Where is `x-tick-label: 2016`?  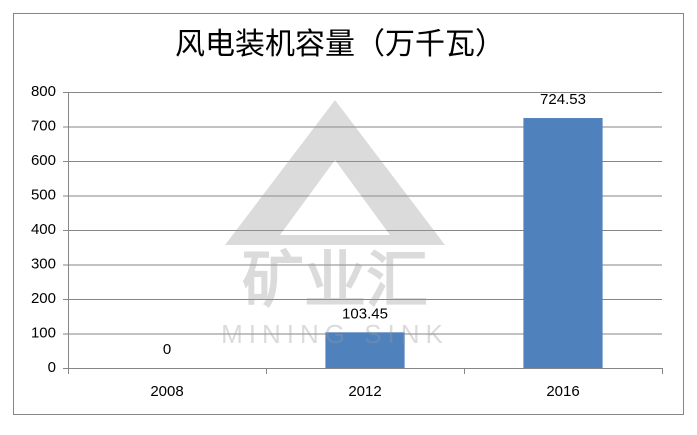 x-tick-label: 2016 is located at coordinates (562, 391).